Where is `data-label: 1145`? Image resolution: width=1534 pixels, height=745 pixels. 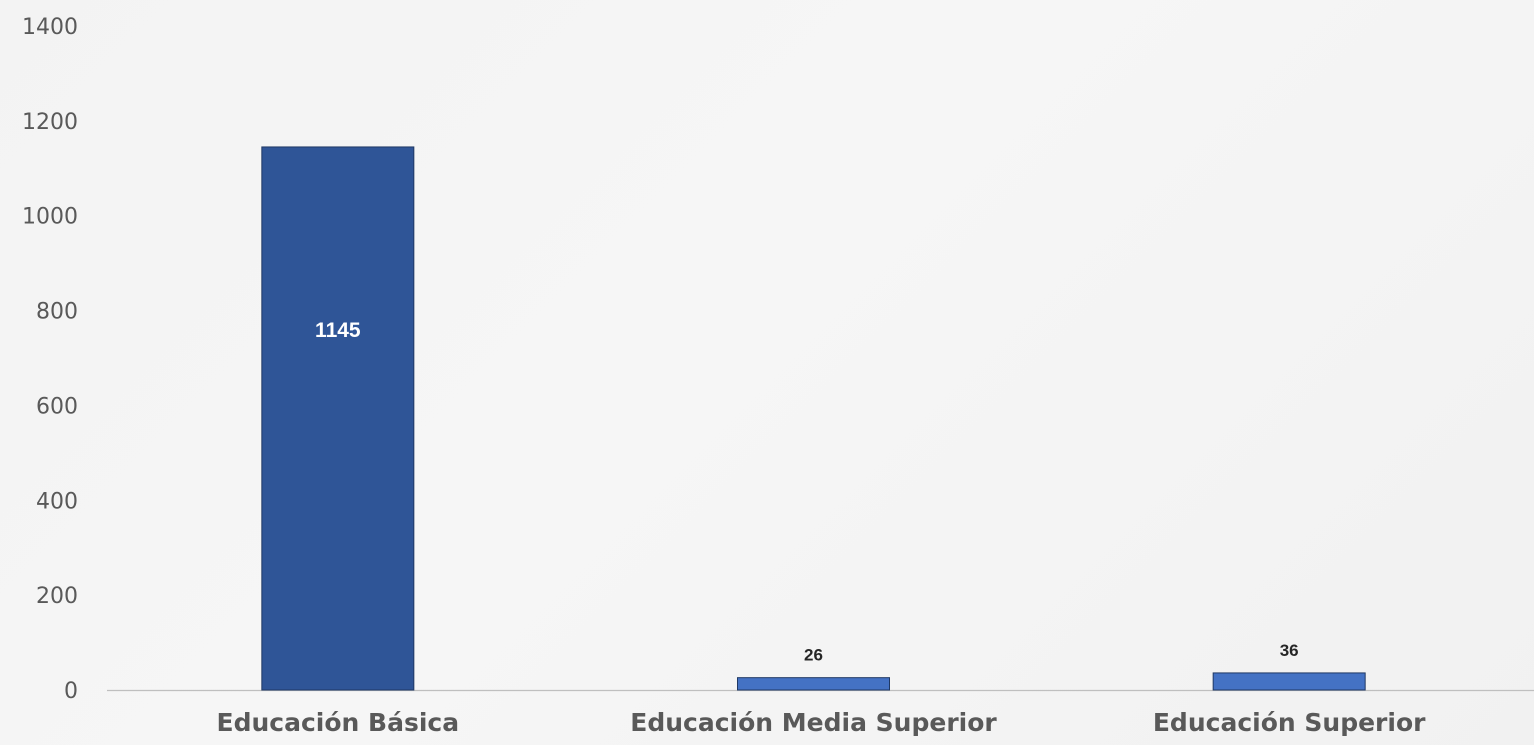 data-label: 1145 is located at coordinates (338, 330).